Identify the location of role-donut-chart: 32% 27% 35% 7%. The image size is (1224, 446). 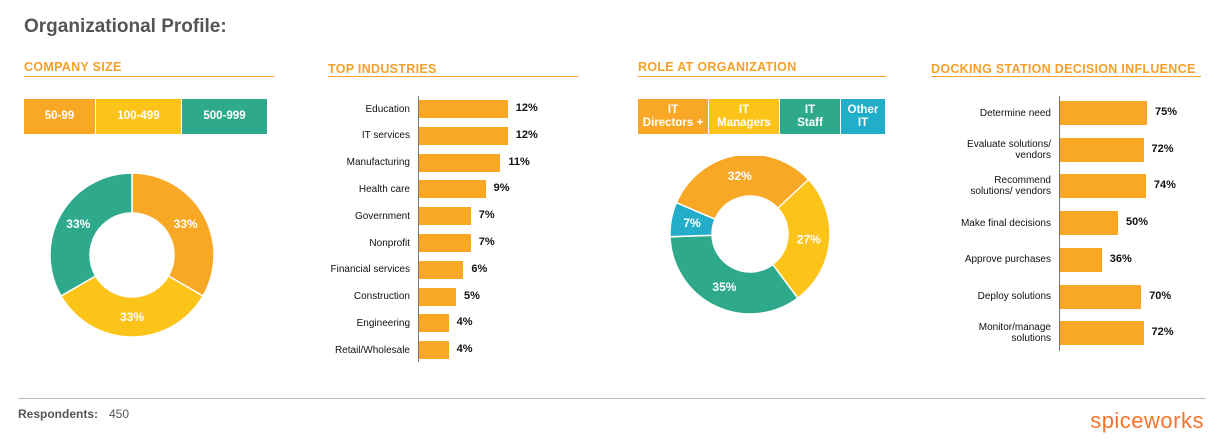
(750, 235).